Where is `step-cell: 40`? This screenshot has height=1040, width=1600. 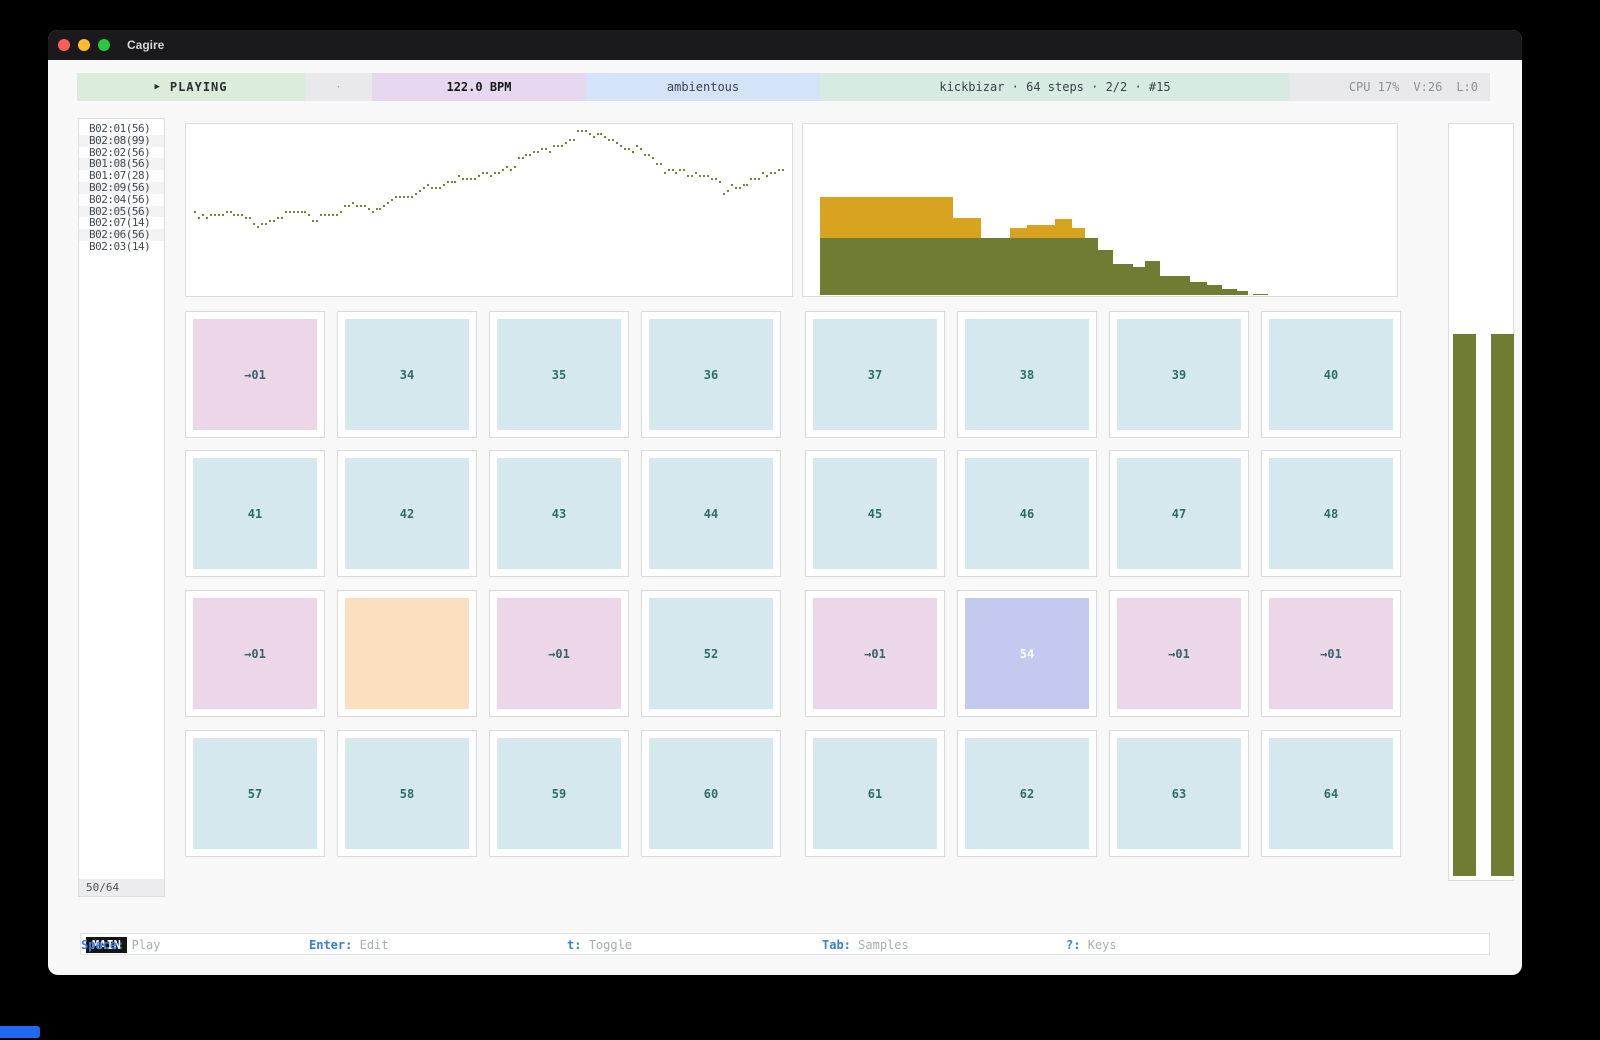 step-cell: 40 is located at coordinates (1331, 374).